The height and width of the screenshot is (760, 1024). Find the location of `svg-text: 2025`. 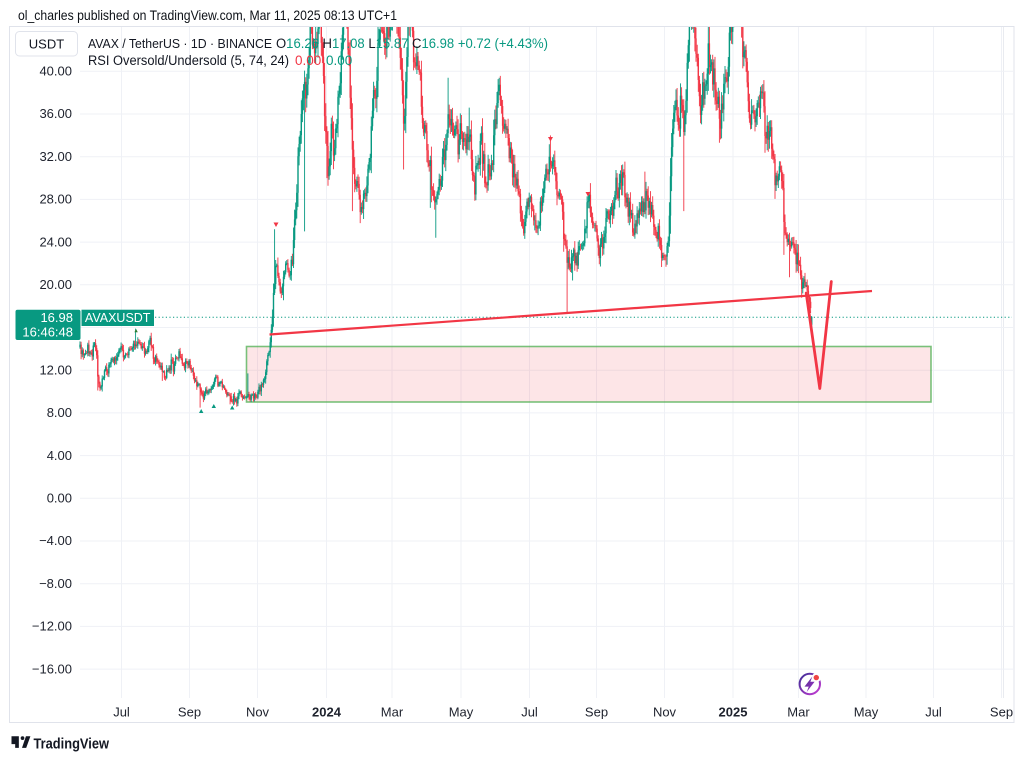

svg-text: 2025 is located at coordinates (733, 712).